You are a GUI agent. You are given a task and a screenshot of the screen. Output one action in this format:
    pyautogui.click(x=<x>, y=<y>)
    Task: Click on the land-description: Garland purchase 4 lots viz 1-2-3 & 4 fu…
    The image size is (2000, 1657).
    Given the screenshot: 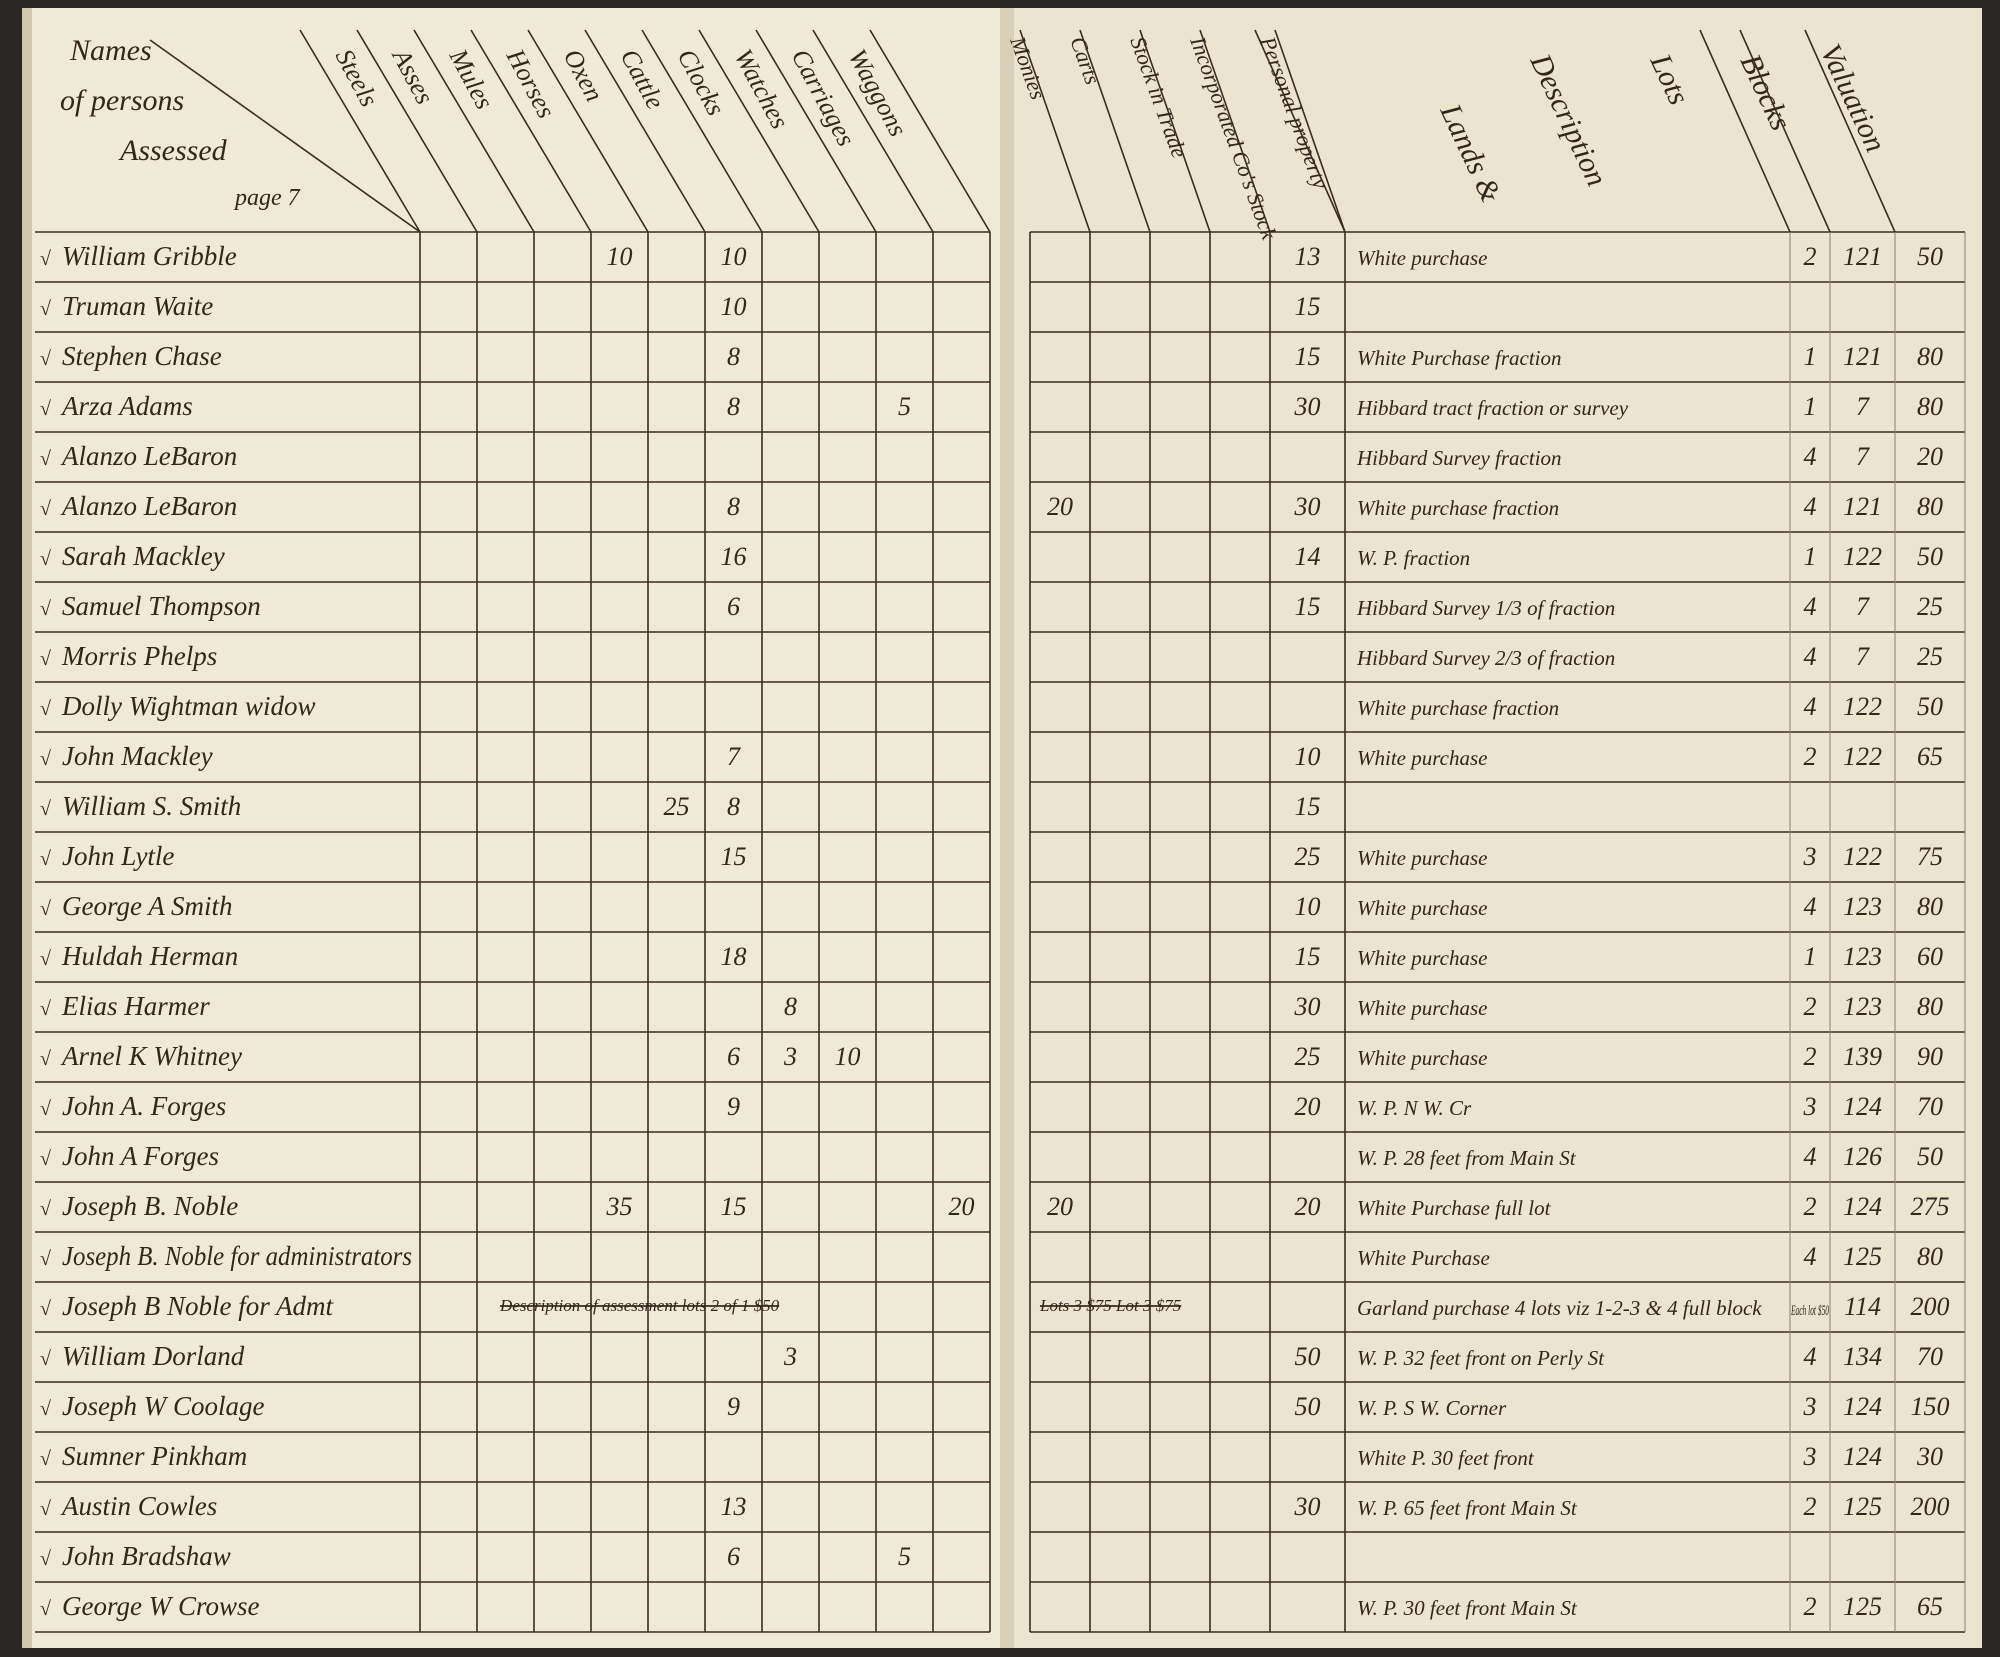 What is the action you would take?
    pyautogui.click(x=1559, y=1308)
    